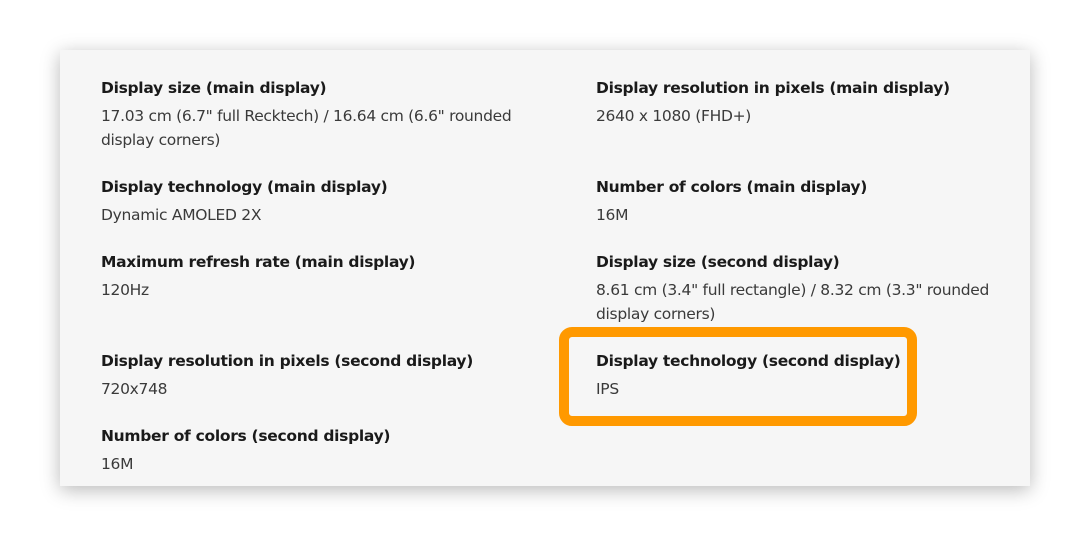 Image resolution: width=1090 pixels, height=538 pixels. I want to click on spec-value: 2640 x 1080 (FHD+), so click(674, 116).